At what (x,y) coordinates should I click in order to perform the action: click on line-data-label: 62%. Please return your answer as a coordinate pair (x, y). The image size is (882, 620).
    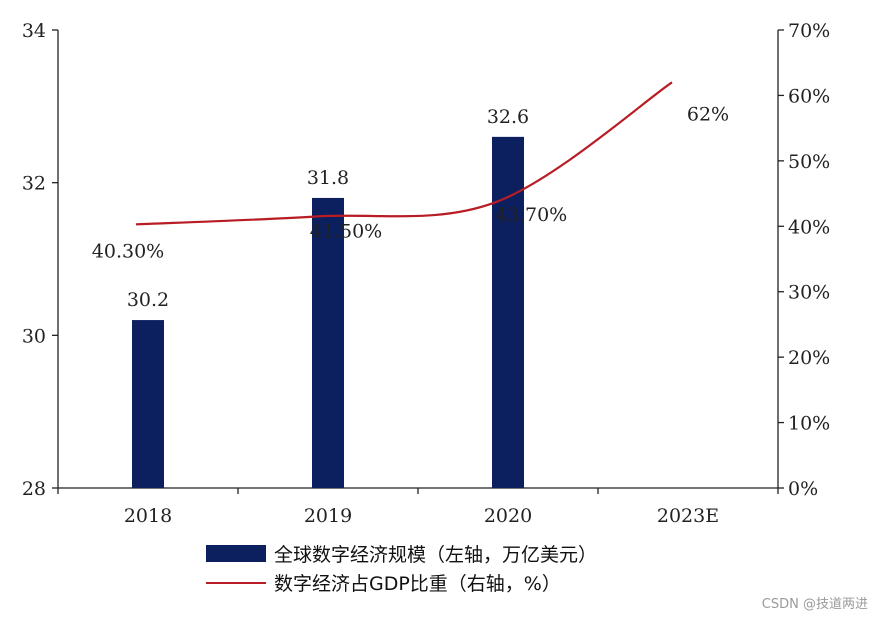
    Looking at the image, I should click on (708, 114).